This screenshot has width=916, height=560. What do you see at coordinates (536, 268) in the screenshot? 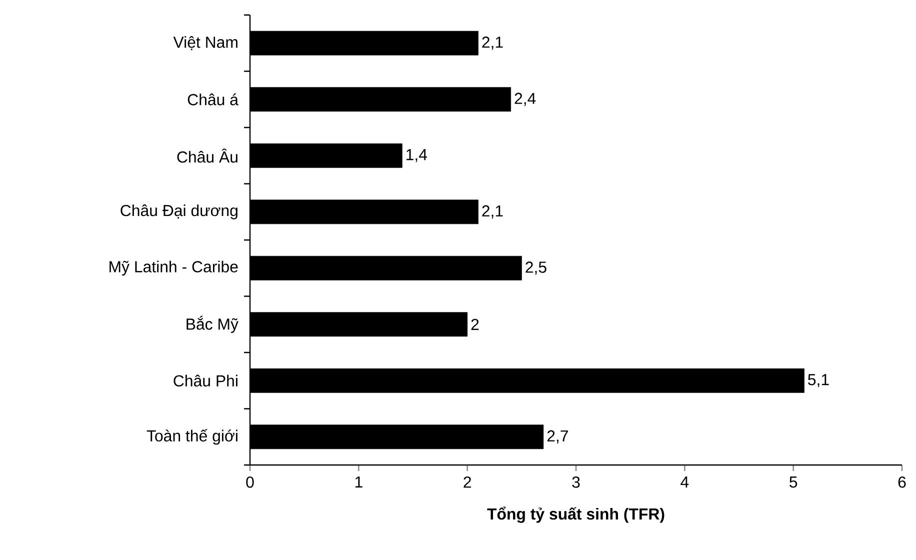
I see `data-label: 2,5` at bounding box center [536, 268].